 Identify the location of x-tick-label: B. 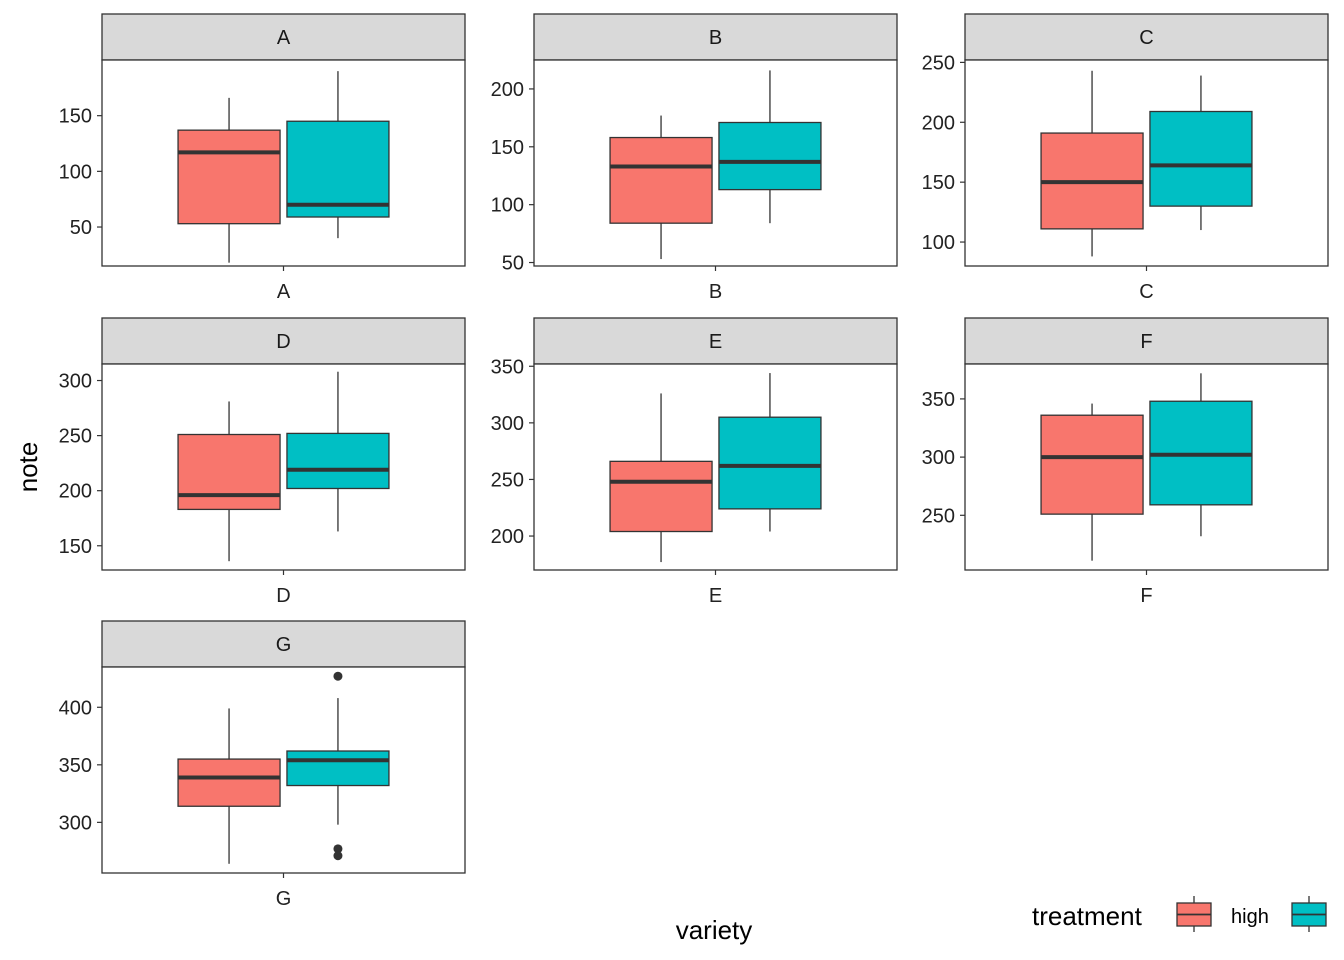
(715, 292).